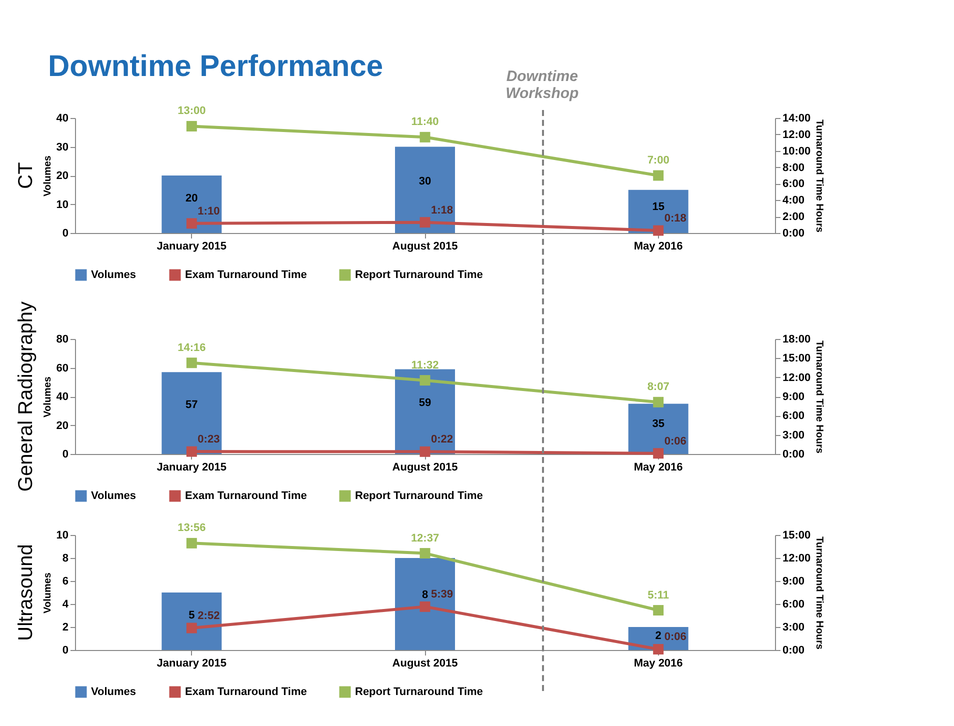 Image resolution: width=954 pixels, height=726 pixels. Describe the element at coordinates (658, 160) in the screenshot. I see `data-label: 7:00` at that location.